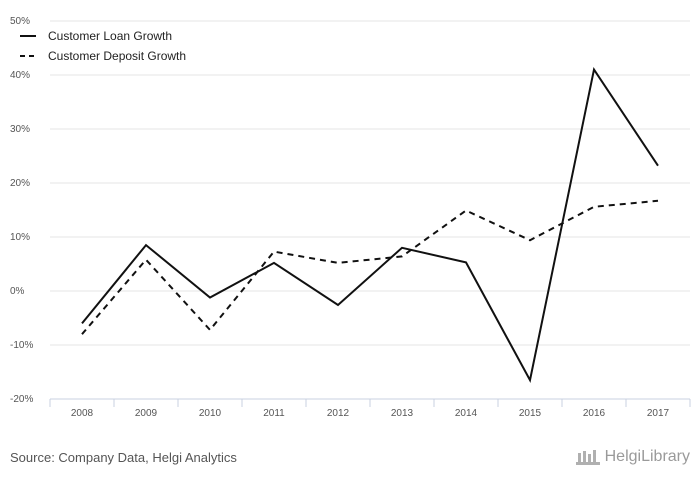 This screenshot has height=483, width=700. I want to click on y-tick-label: 20%, so click(20, 183).